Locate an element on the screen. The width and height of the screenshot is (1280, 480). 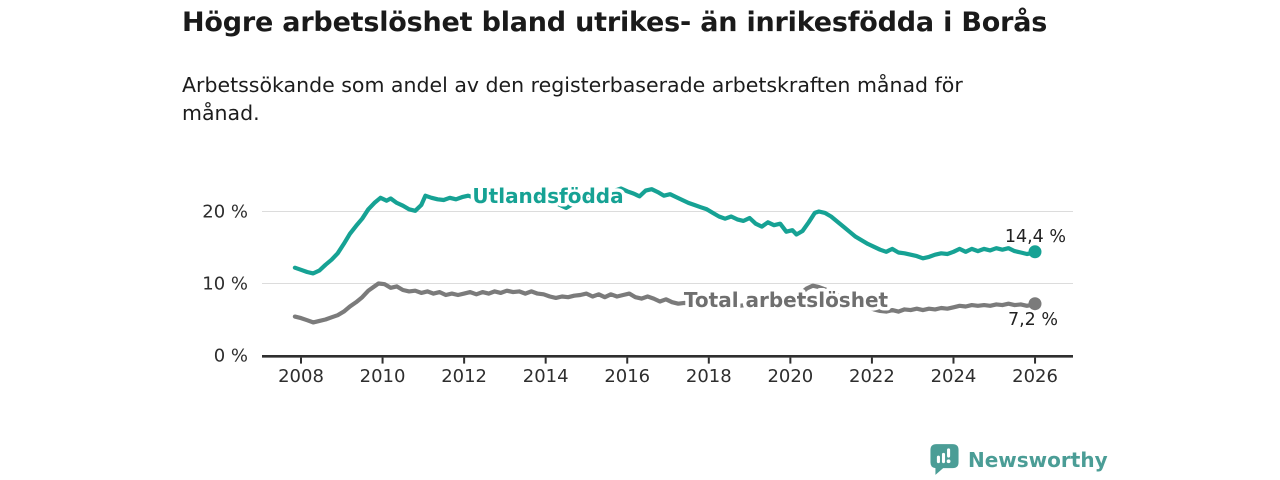
x-tick-label: 2014 is located at coordinates (546, 376).